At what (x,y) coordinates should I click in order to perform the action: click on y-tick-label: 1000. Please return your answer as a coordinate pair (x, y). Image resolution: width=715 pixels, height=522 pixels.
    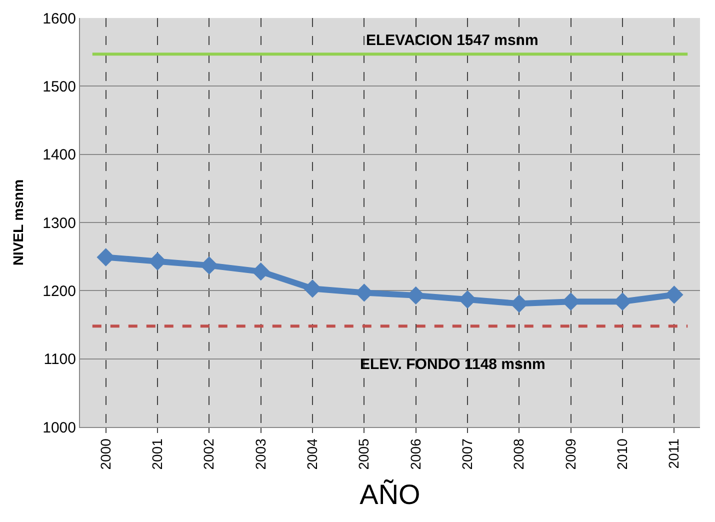
    Looking at the image, I should click on (59, 427).